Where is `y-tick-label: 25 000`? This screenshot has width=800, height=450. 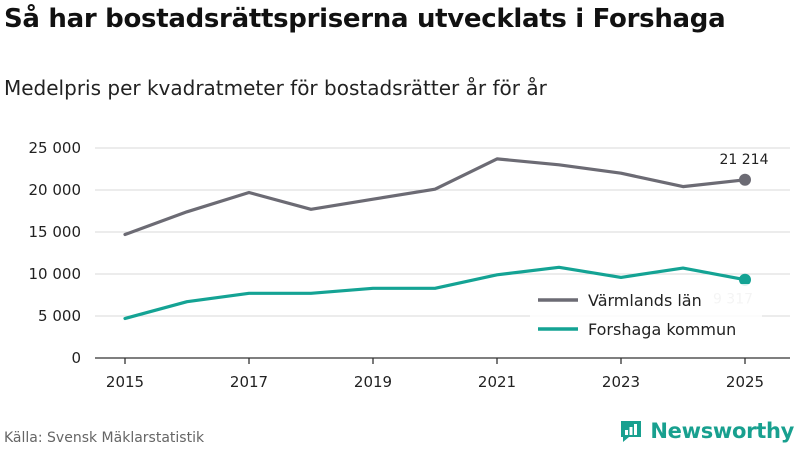 y-tick-label: 25 000 is located at coordinates (55, 148).